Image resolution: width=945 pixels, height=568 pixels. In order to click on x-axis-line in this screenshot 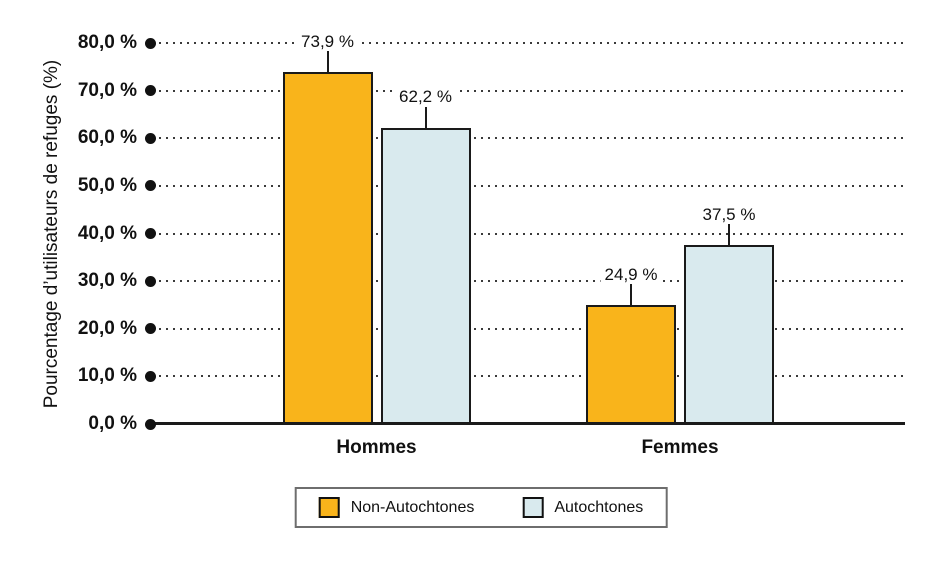, I will do `click(527, 423)`.